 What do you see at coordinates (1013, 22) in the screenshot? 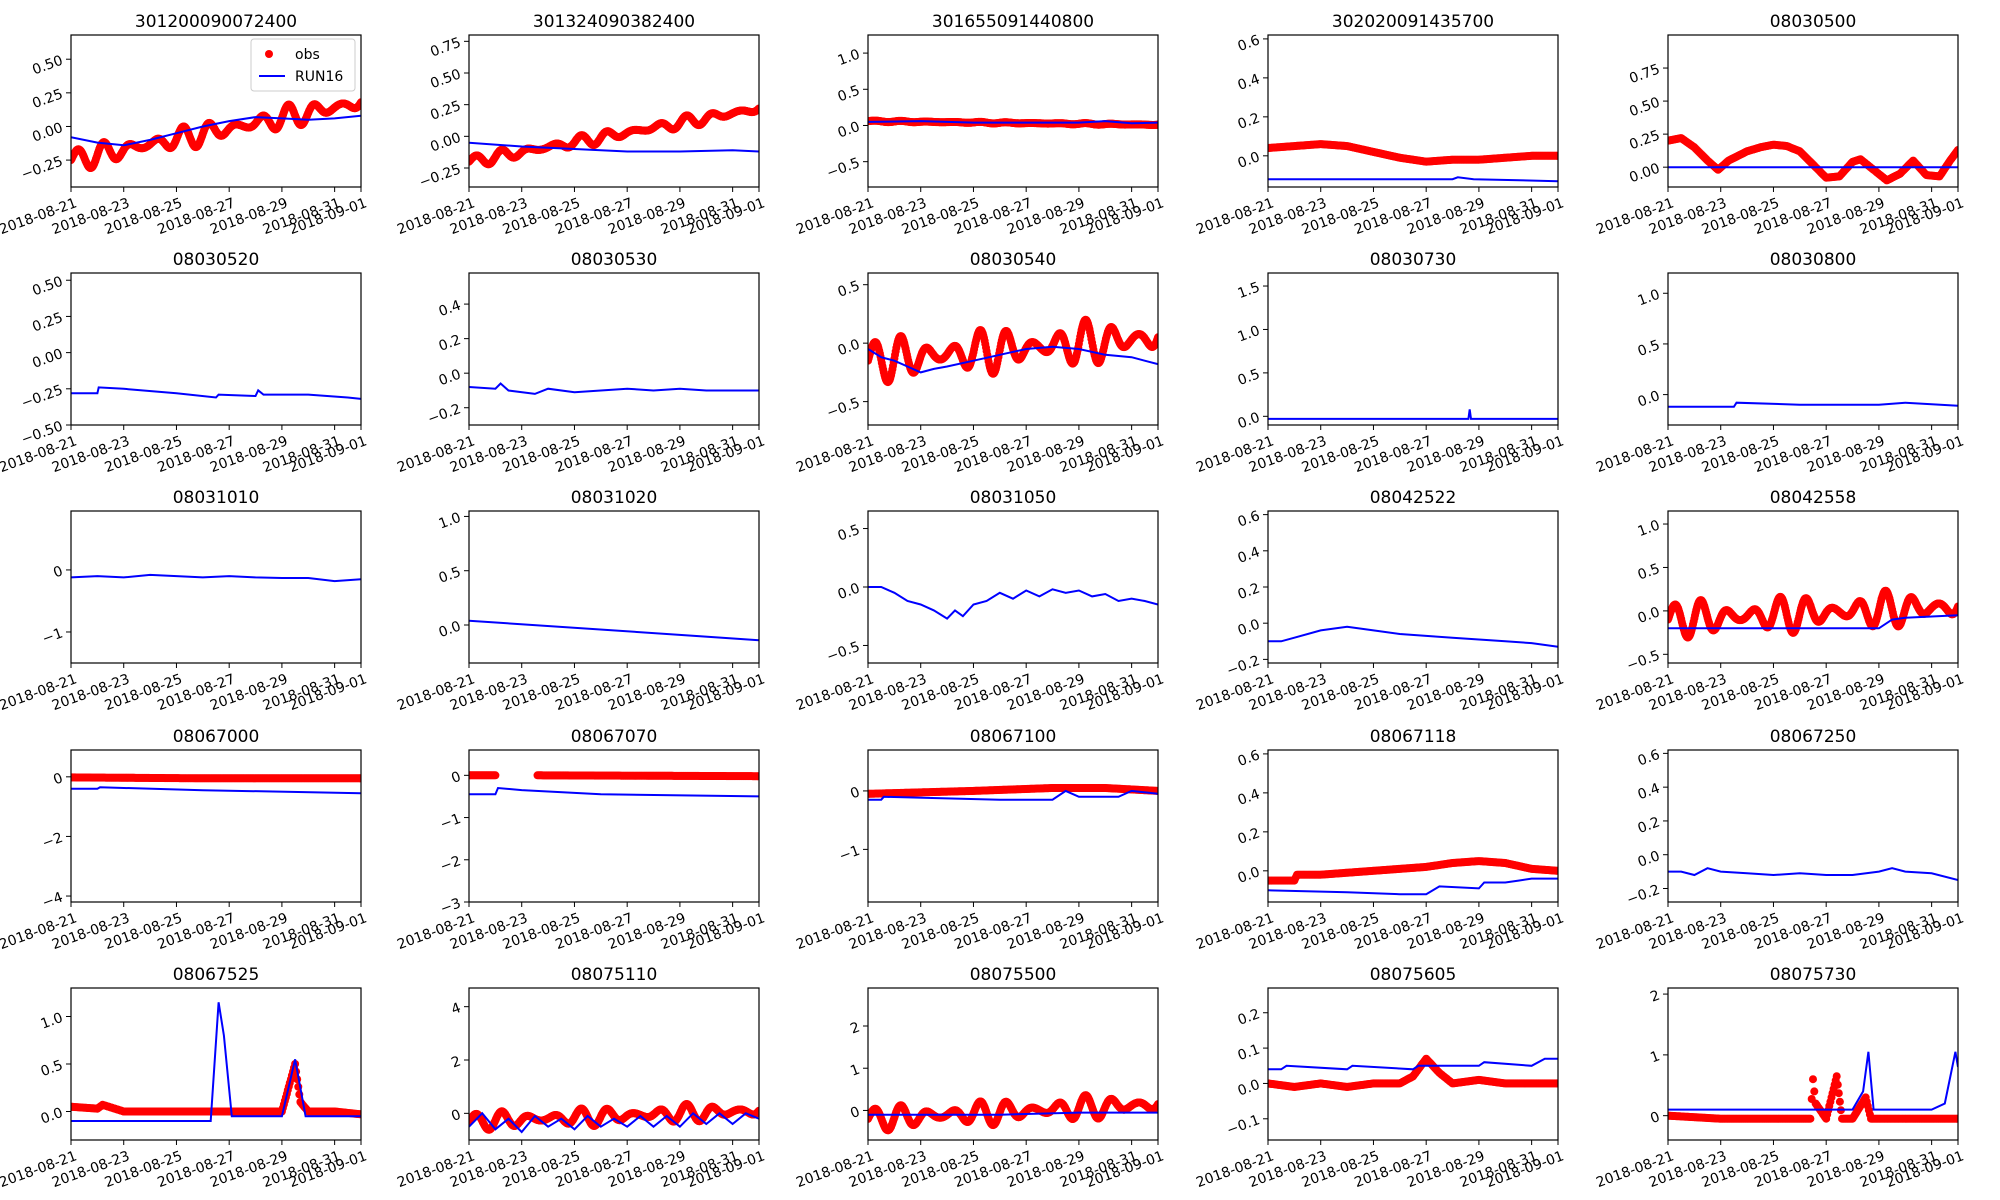
I see `subplot-title: 301655091440800` at bounding box center [1013, 22].